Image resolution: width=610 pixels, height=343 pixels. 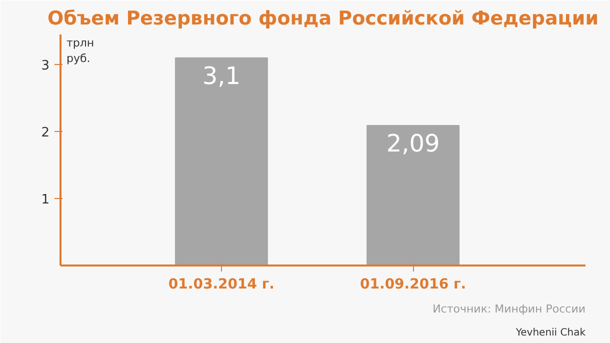 I want to click on x-tick-label: 01.03.2014 г., so click(x=221, y=284).